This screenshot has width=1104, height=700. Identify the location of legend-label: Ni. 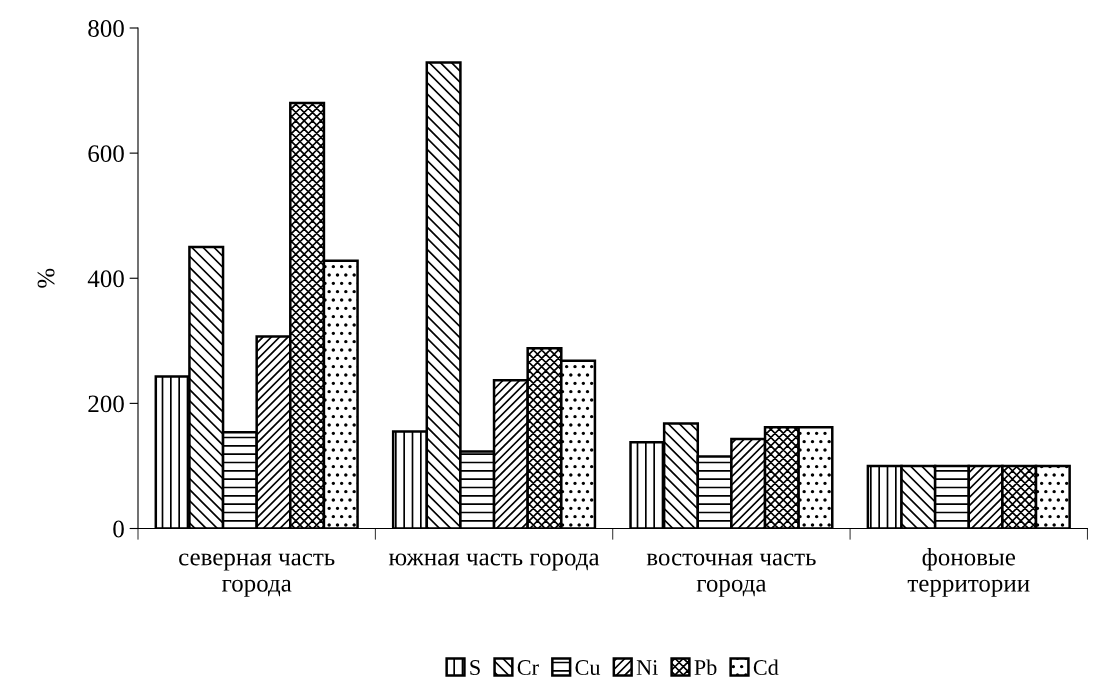
(647, 667).